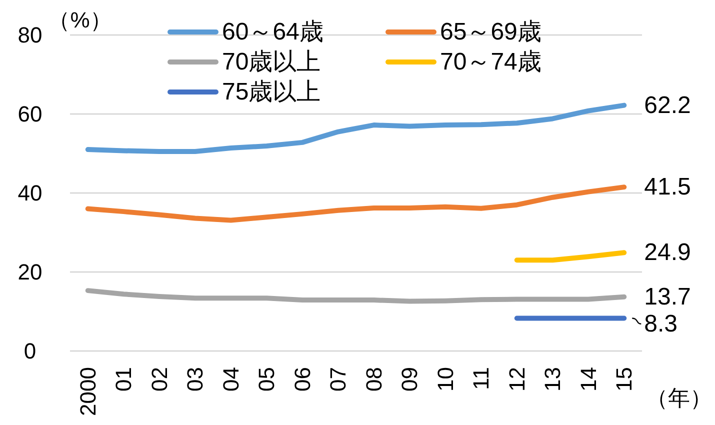  I want to click on x-tick-label: 06, so click(302, 379).